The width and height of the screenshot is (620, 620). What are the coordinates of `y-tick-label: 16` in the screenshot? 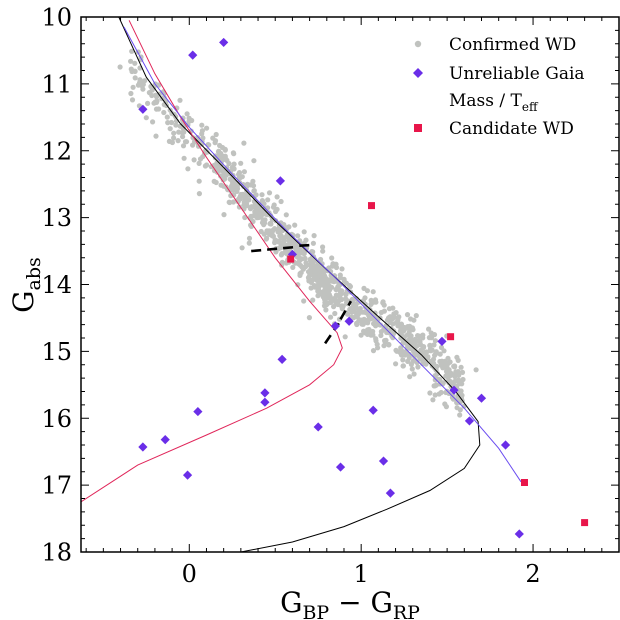 It's located at (56, 419).